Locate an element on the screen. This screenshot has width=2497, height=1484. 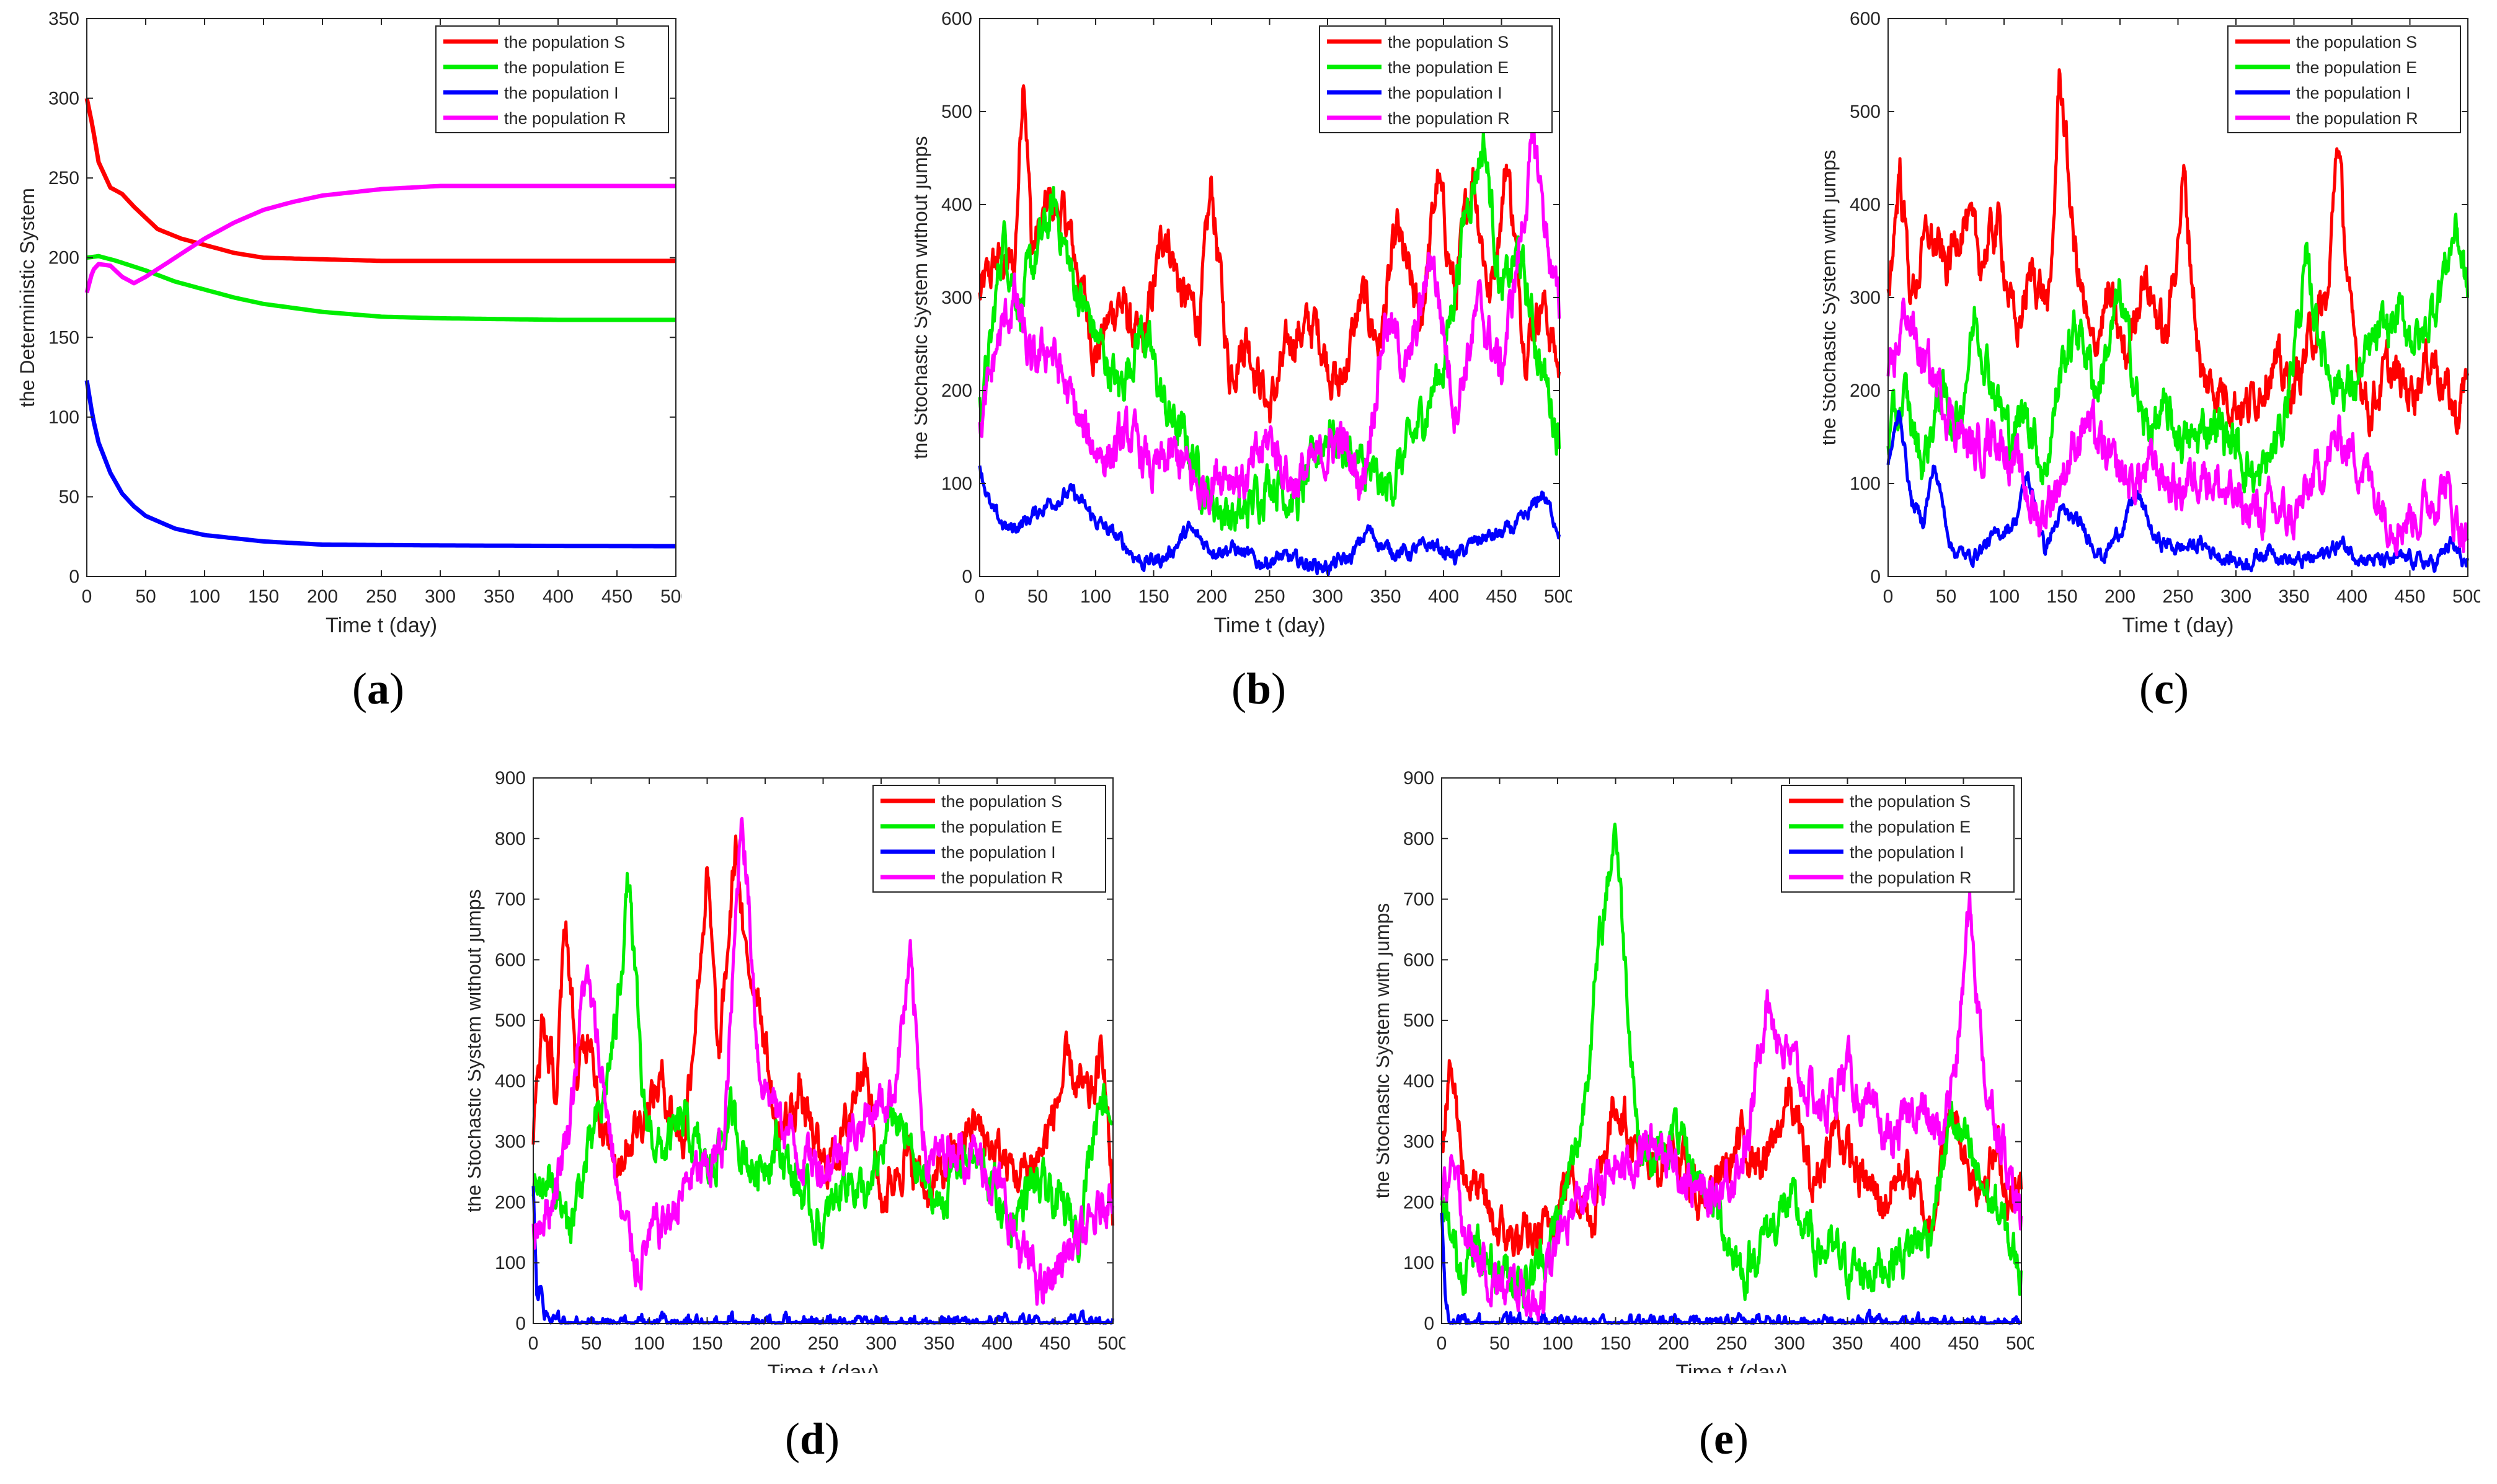
series-line-I is located at coordinates (2178, 491).